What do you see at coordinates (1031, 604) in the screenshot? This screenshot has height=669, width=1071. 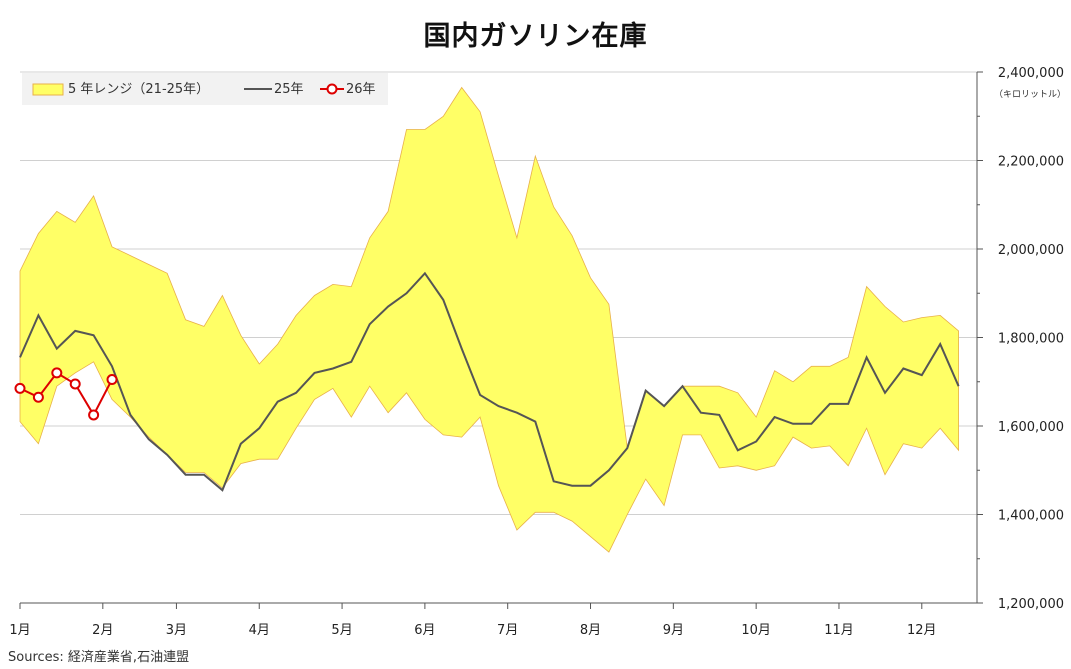 I see `y-tick-label: 1,200,000` at bounding box center [1031, 604].